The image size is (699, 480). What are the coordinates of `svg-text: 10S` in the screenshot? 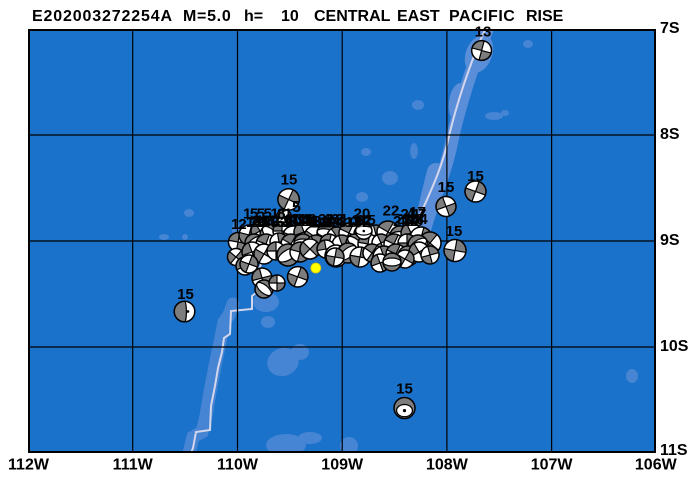 It's located at (674, 346).